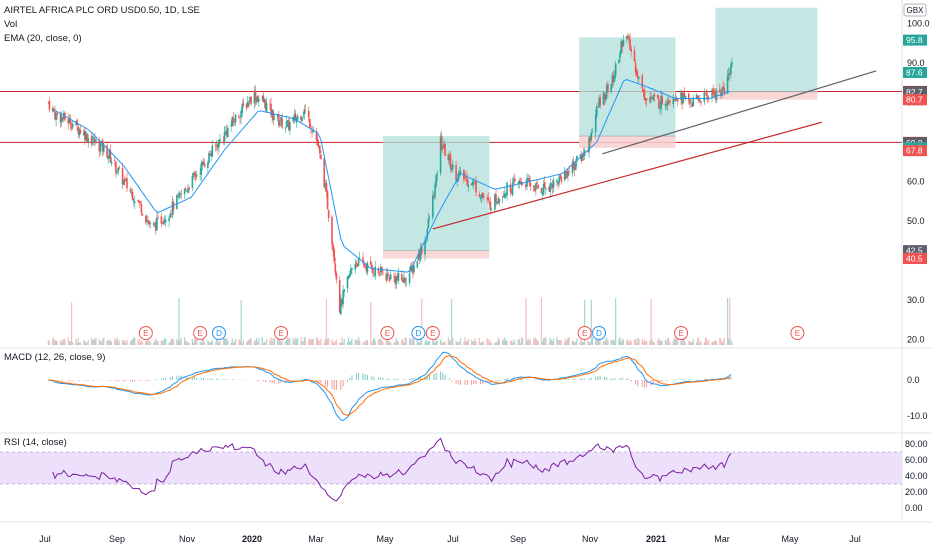 The width and height of the screenshot is (932, 550). What do you see at coordinates (627, 175) in the screenshot?
I see `trendline` at bounding box center [627, 175].